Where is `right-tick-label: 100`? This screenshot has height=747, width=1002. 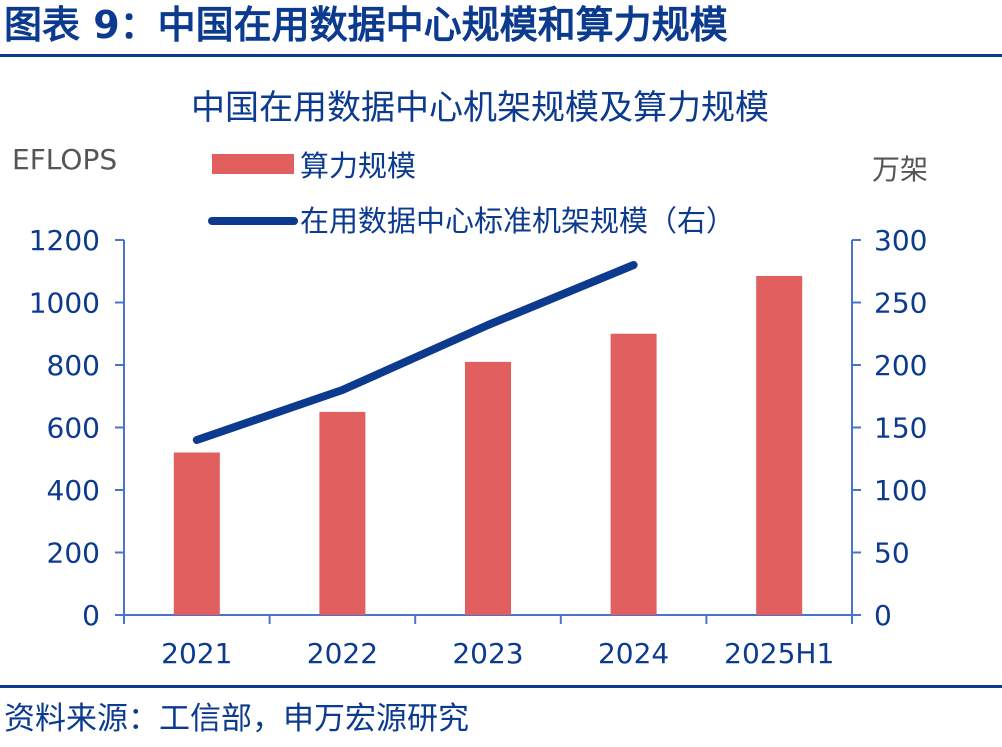 right-tick-label: 100 is located at coordinates (900, 490).